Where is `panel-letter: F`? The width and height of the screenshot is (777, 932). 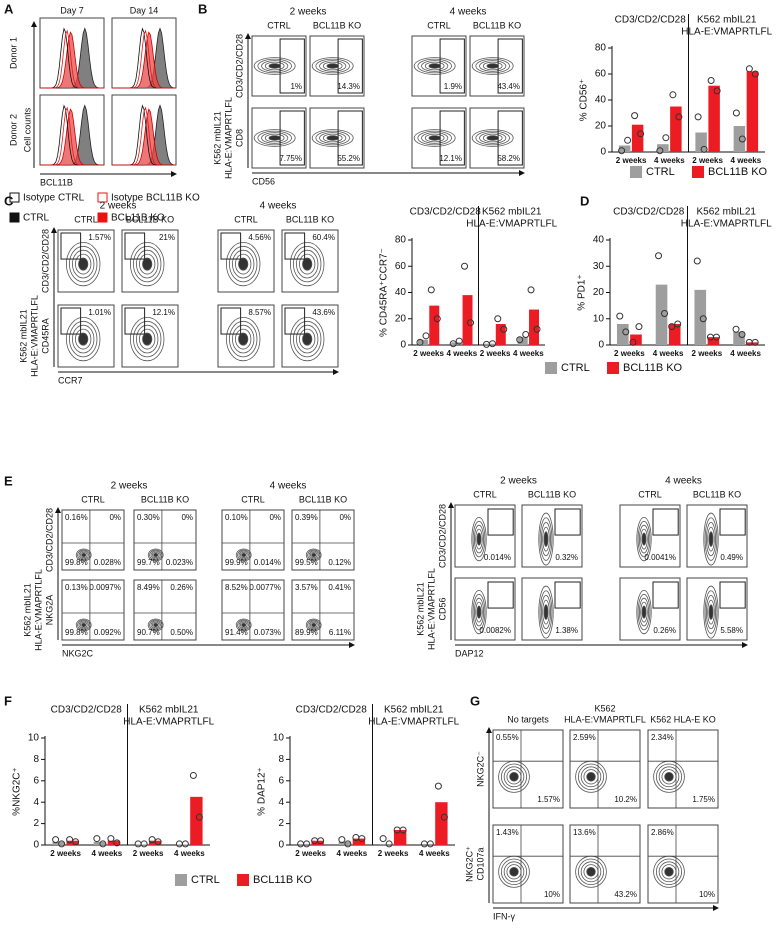 panel-letter: F is located at coordinates (8, 700).